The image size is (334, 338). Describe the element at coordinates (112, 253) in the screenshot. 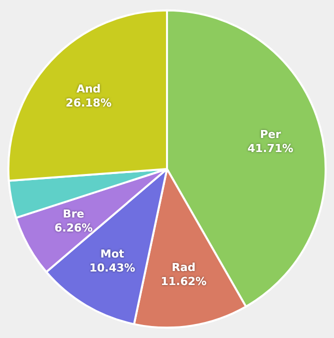

I see `slice-label: Mot` at that location.